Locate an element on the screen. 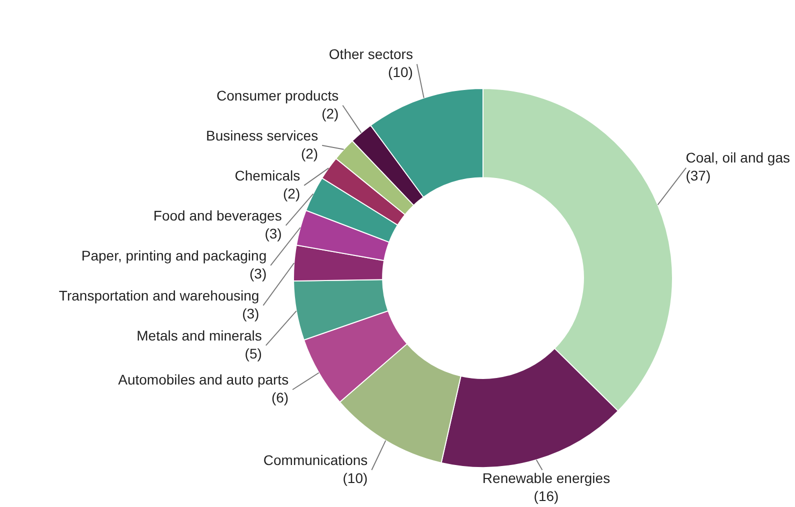 The image size is (795, 507). slice-label: Business services is located at coordinates (262, 135).